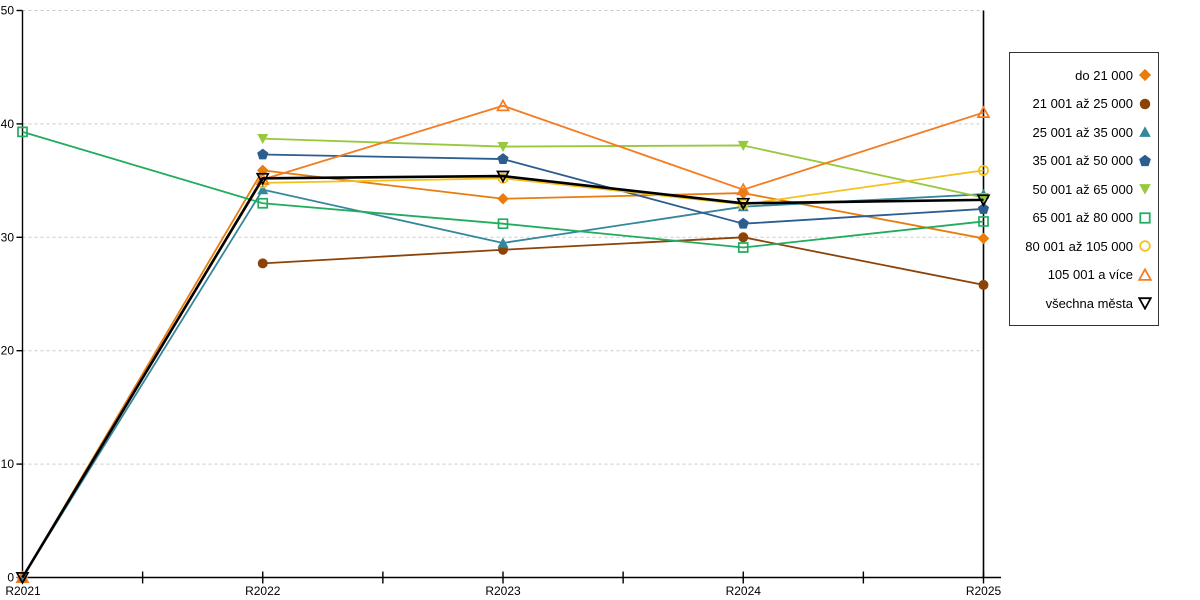 This screenshot has width=1200, height=600. I want to click on y-tick-label-30: 30, so click(8, 237).